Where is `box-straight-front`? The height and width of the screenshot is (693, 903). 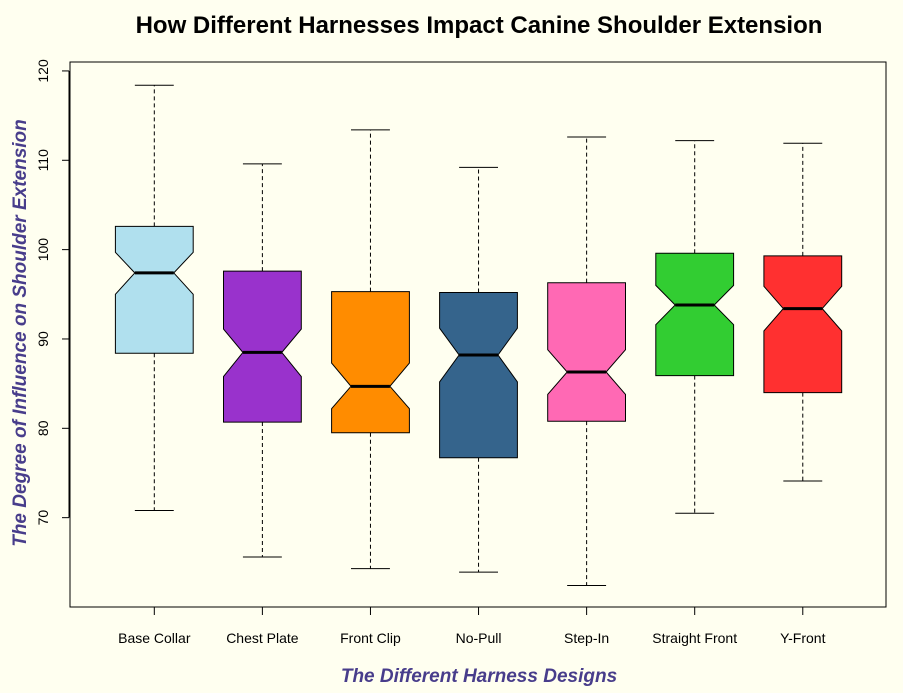
box-straight-front is located at coordinates (695, 327).